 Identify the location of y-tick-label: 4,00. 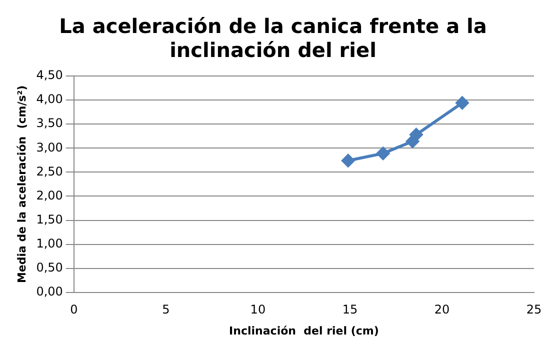
(49, 99).